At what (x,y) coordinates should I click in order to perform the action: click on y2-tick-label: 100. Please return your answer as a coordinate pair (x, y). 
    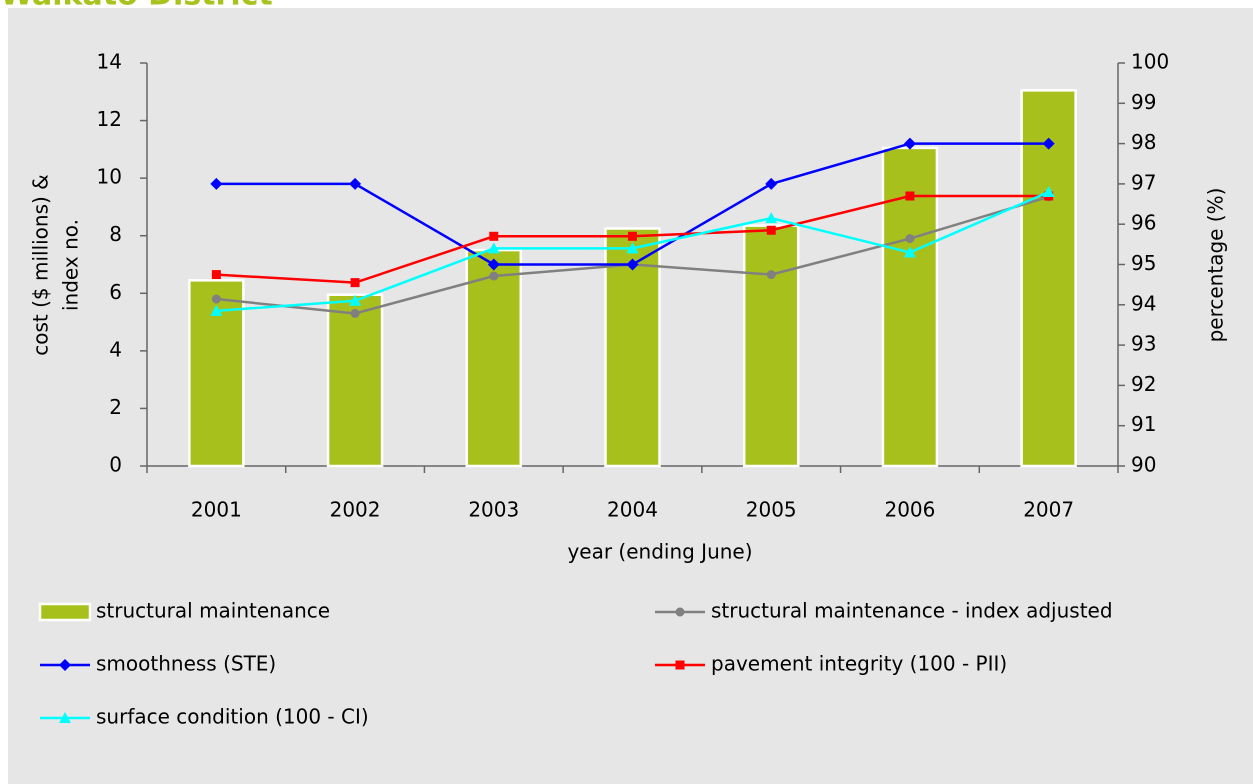
    Looking at the image, I should click on (1150, 62).